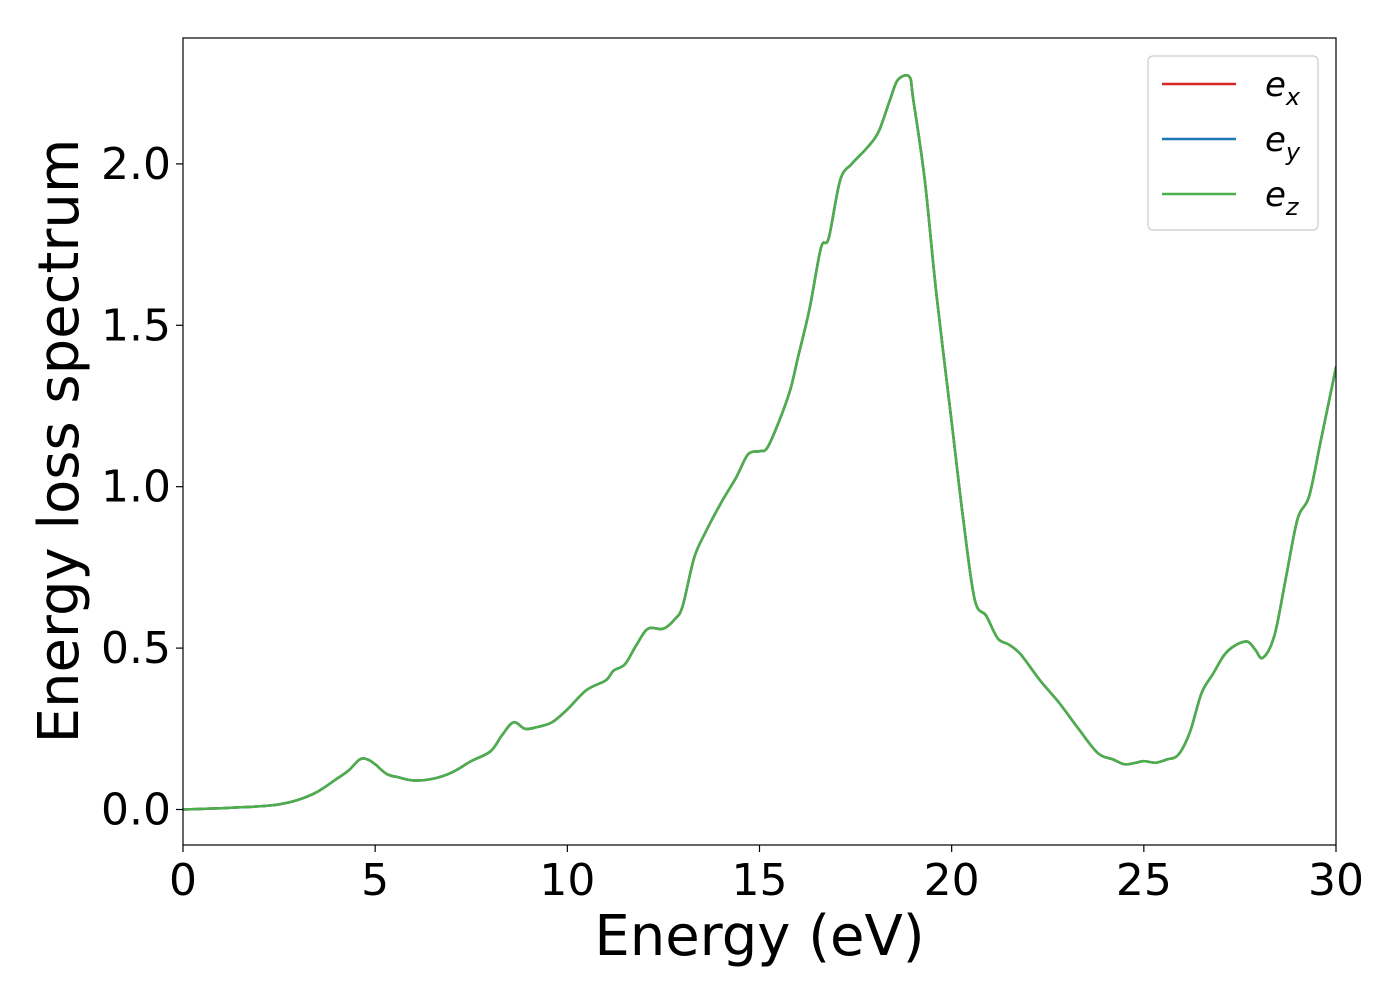 This screenshot has width=1400, height=1000. I want to click on y-tick-label: 1.5, so click(136, 325).